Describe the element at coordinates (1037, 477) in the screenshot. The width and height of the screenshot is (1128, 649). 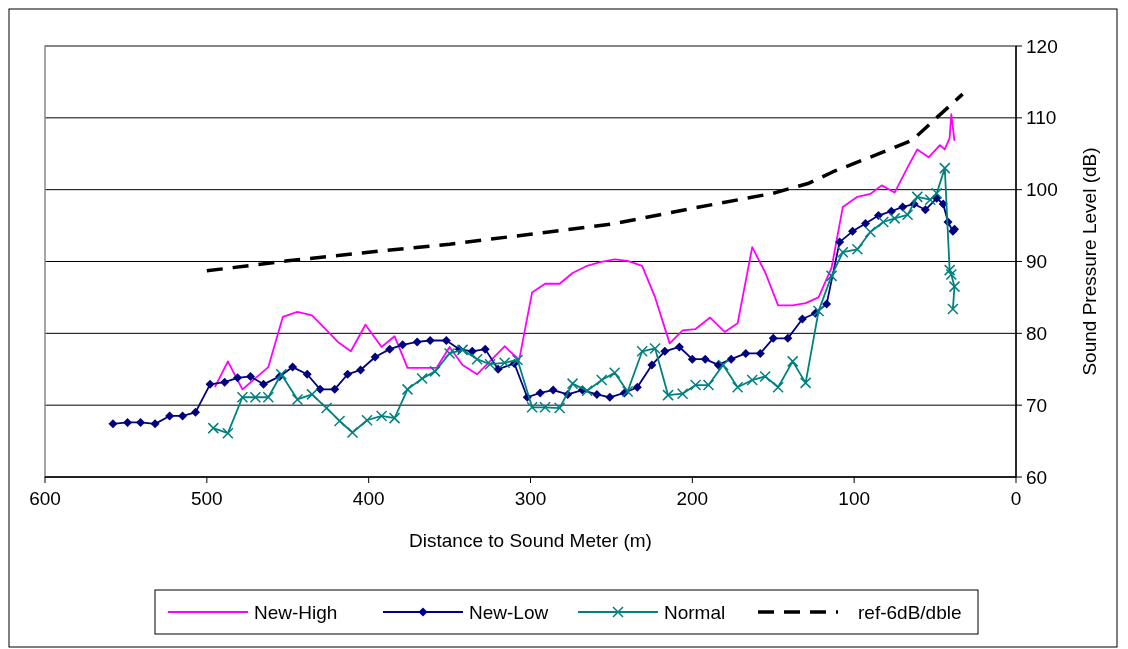
I see `y-tick-label: 60` at that location.